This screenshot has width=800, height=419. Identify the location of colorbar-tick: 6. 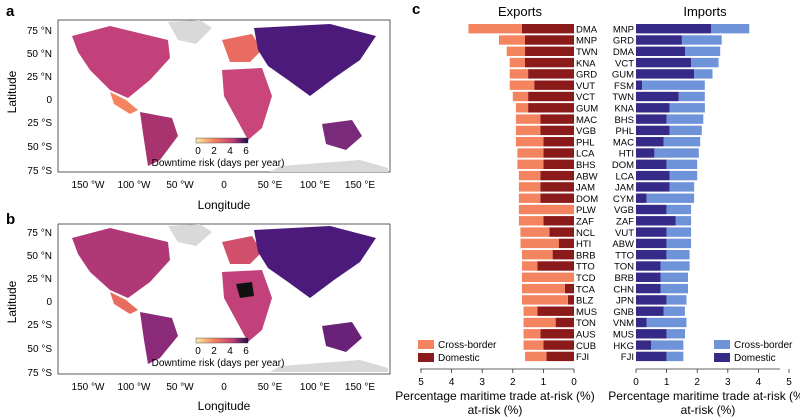
(246, 351).